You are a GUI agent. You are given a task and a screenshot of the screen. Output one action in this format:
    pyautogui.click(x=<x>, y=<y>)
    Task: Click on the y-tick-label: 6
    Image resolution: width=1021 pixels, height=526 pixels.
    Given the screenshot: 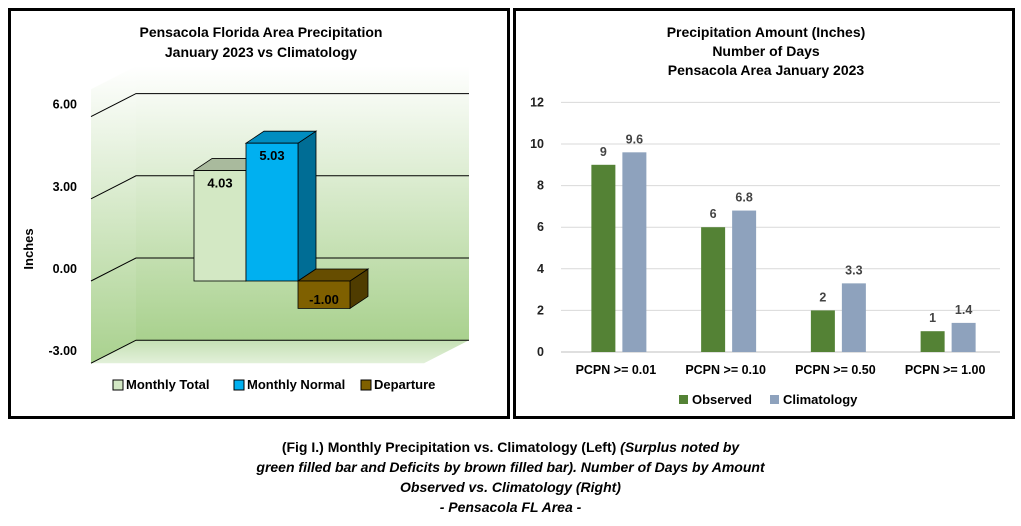 What is the action you would take?
    pyautogui.click(x=540, y=227)
    